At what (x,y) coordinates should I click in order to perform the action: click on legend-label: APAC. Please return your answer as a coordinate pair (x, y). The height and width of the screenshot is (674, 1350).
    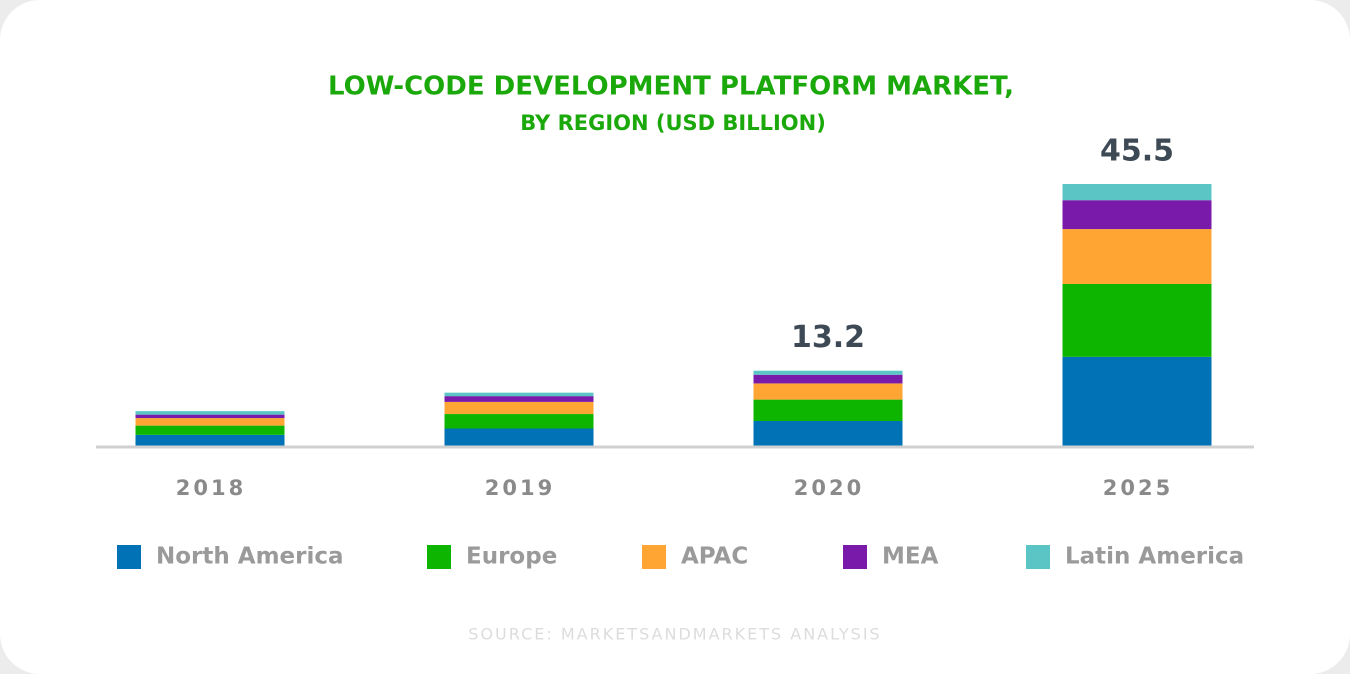
    Looking at the image, I should click on (714, 557).